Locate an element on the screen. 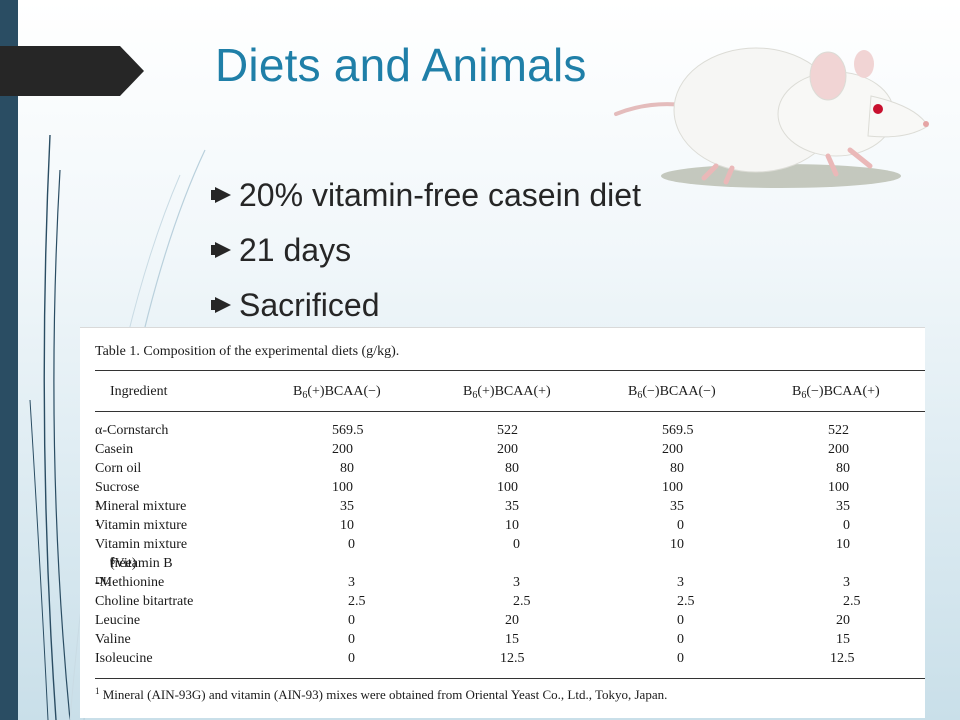 The height and width of the screenshot is (720, 960). table-row: Mineral mixture 1 35 35 35 35 is located at coordinates (472, 506).